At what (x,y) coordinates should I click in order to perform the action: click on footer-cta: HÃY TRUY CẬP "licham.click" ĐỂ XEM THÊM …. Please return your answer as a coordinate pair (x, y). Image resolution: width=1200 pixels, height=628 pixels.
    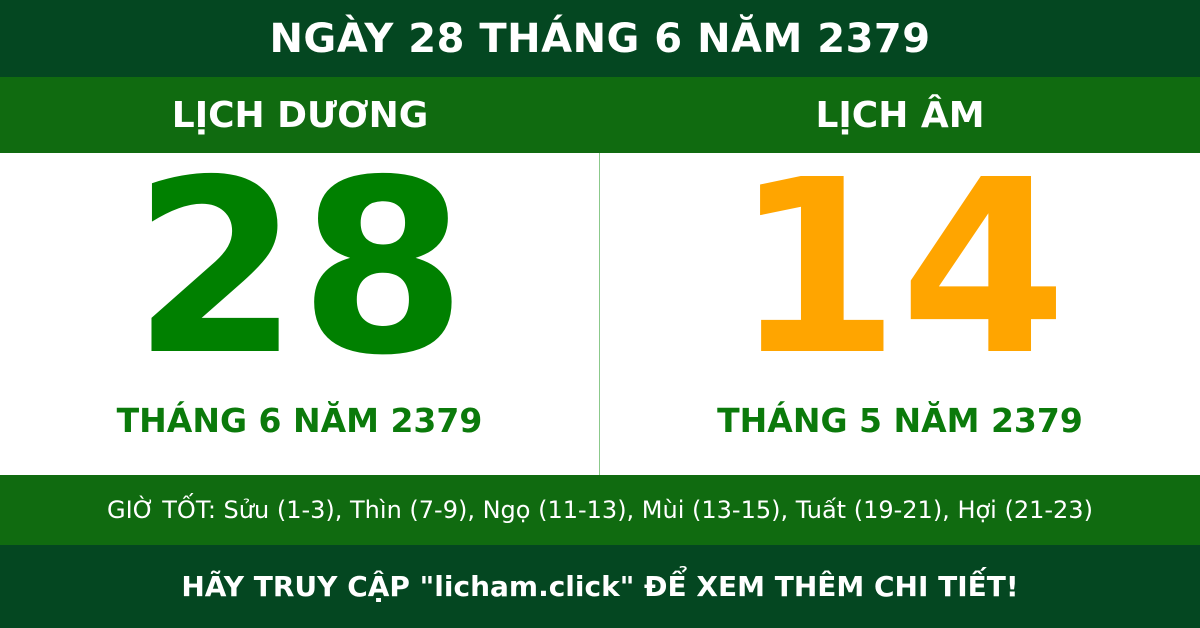
    Looking at the image, I should click on (600, 586).